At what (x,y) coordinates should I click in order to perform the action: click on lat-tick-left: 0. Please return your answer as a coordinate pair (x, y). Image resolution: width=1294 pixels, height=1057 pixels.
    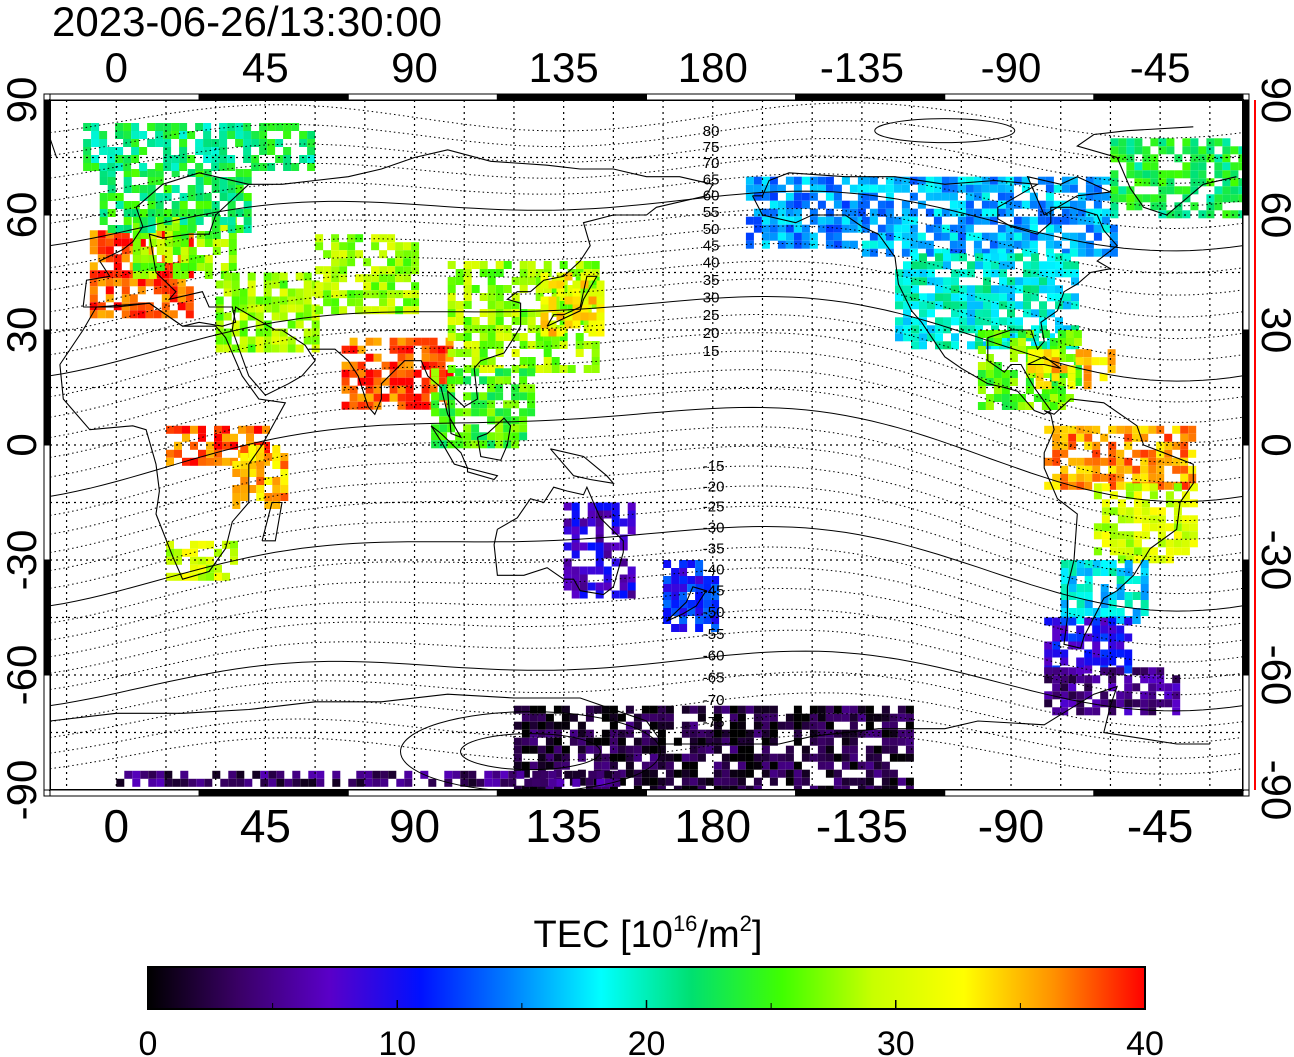
    Looking at the image, I should click on (22, 444).